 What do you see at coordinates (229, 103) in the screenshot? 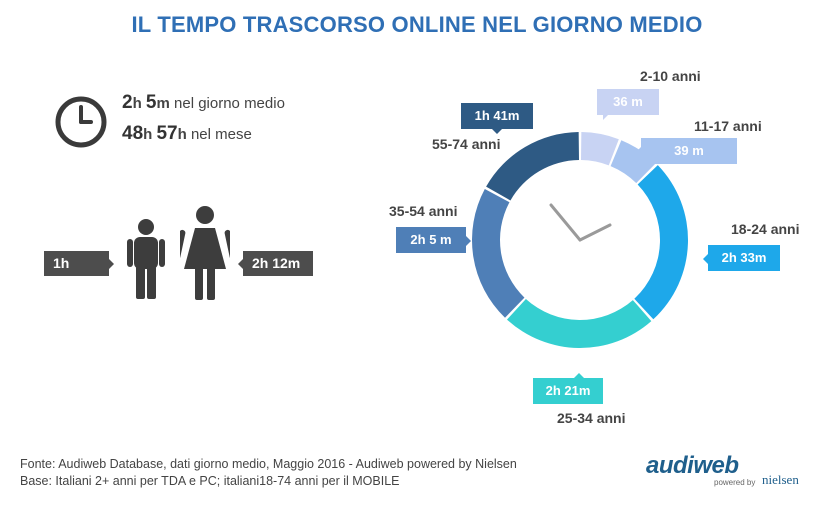
I see `daily-caption: nel giorno medio` at bounding box center [229, 103].